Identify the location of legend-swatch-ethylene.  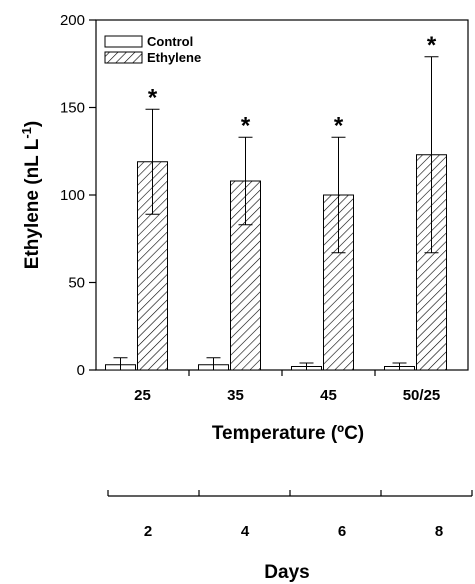
(123, 57).